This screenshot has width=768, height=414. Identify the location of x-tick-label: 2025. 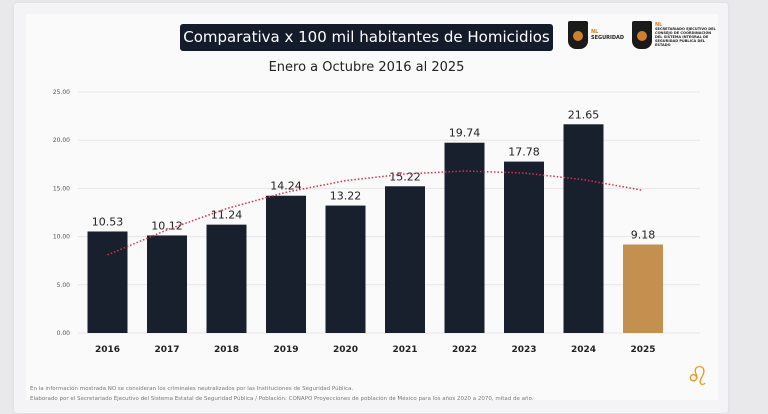
(642, 350).